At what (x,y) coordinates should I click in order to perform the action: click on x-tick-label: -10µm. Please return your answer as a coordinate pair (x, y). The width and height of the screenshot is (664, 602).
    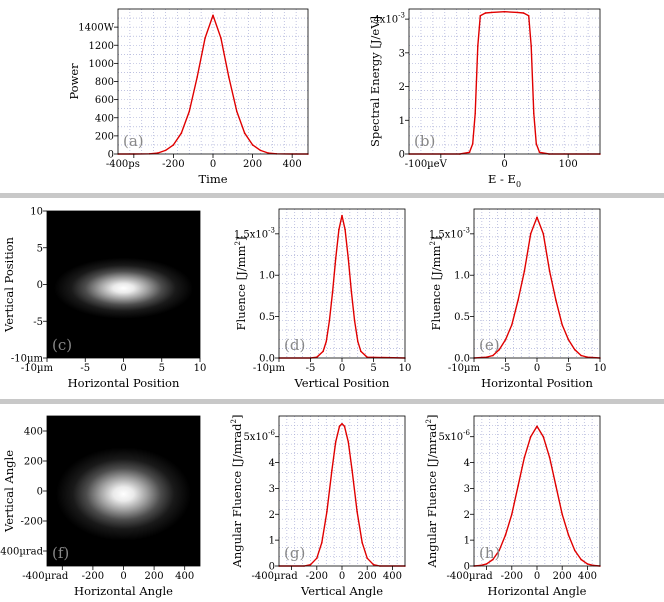
    Looking at the image, I should click on (37, 368).